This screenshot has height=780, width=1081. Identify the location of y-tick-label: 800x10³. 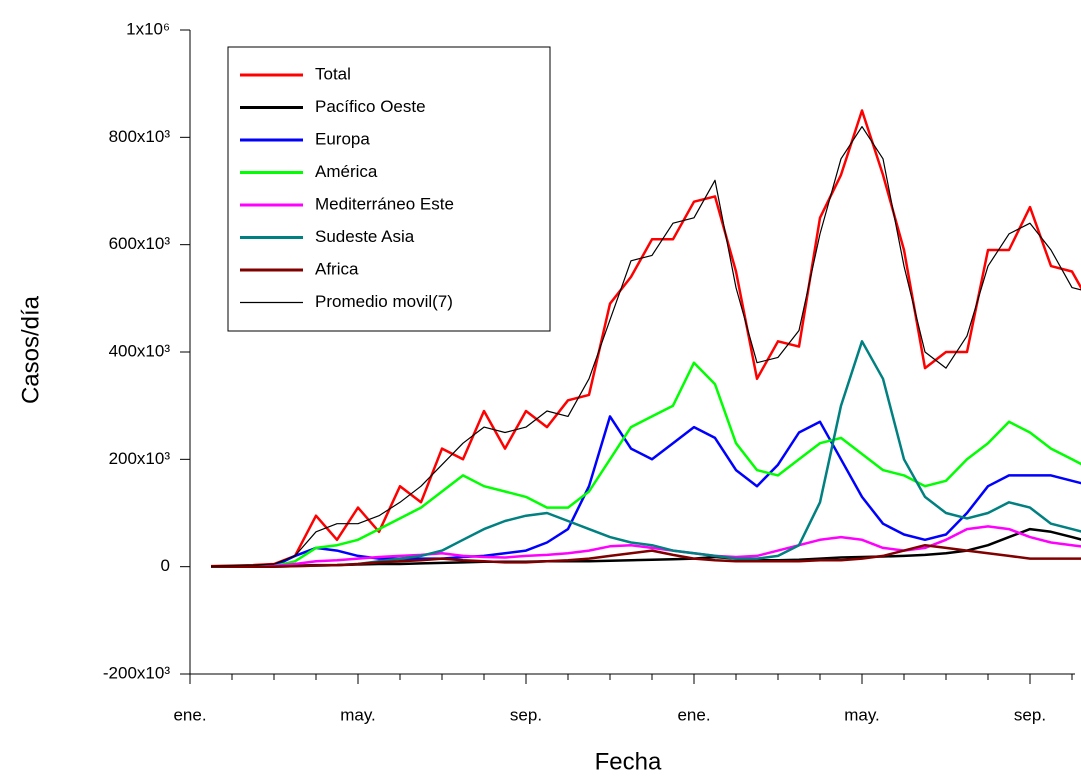
(140, 136).